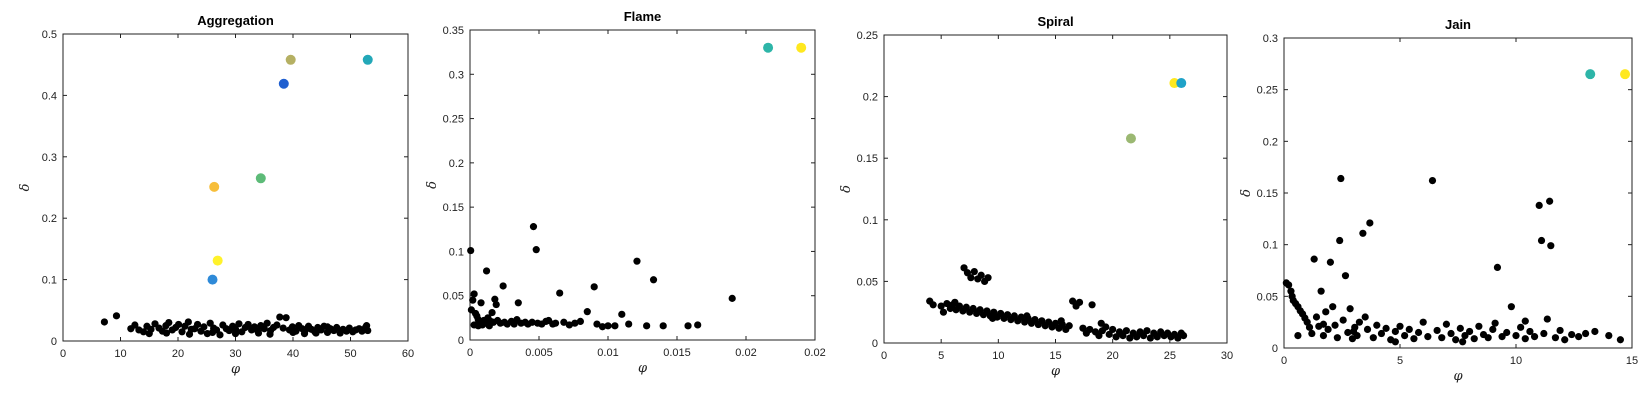 Image resolution: width=1652 pixels, height=400 pixels. What do you see at coordinates (120, 354) in the screenshot?
I see `x-tick-label: 10` at bounding box center [120, 354].